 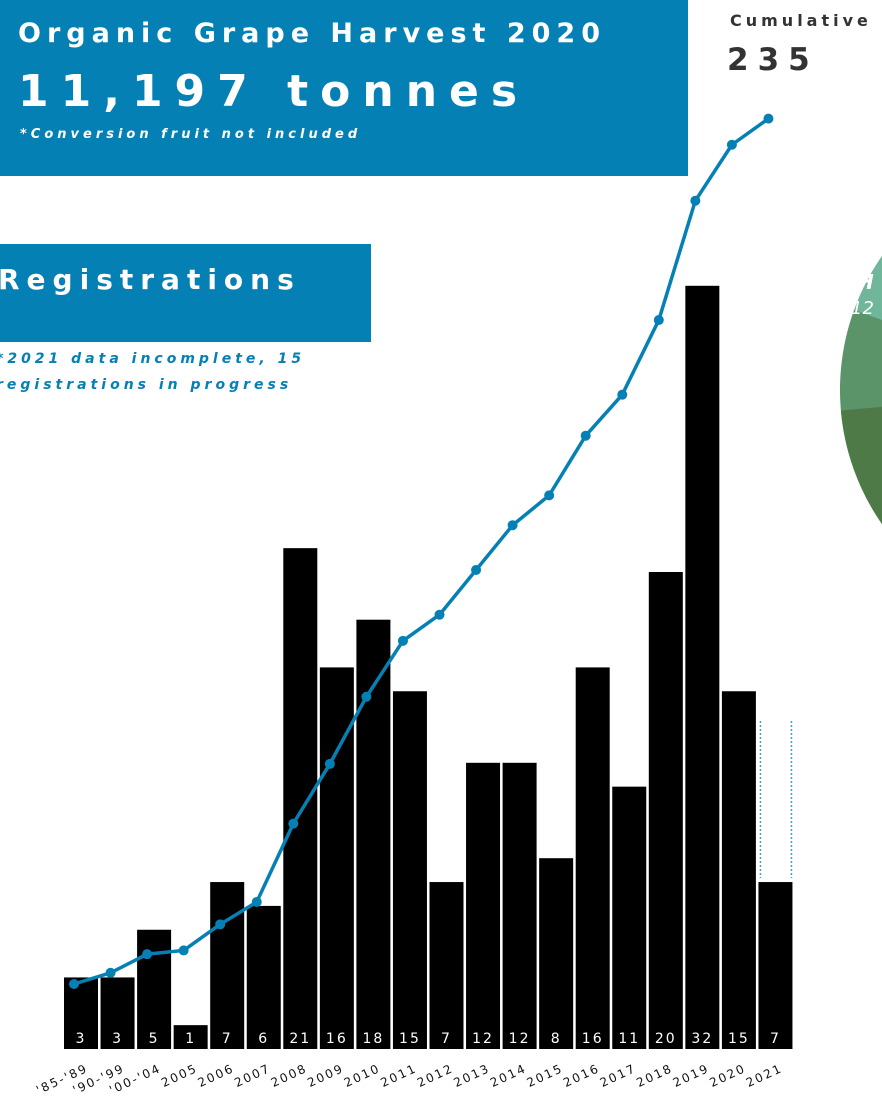 What do you see at coordinates (398, 1075) in the screenshot?
I see `x-tick-label: 2011` at bounding box center [398, 1075].